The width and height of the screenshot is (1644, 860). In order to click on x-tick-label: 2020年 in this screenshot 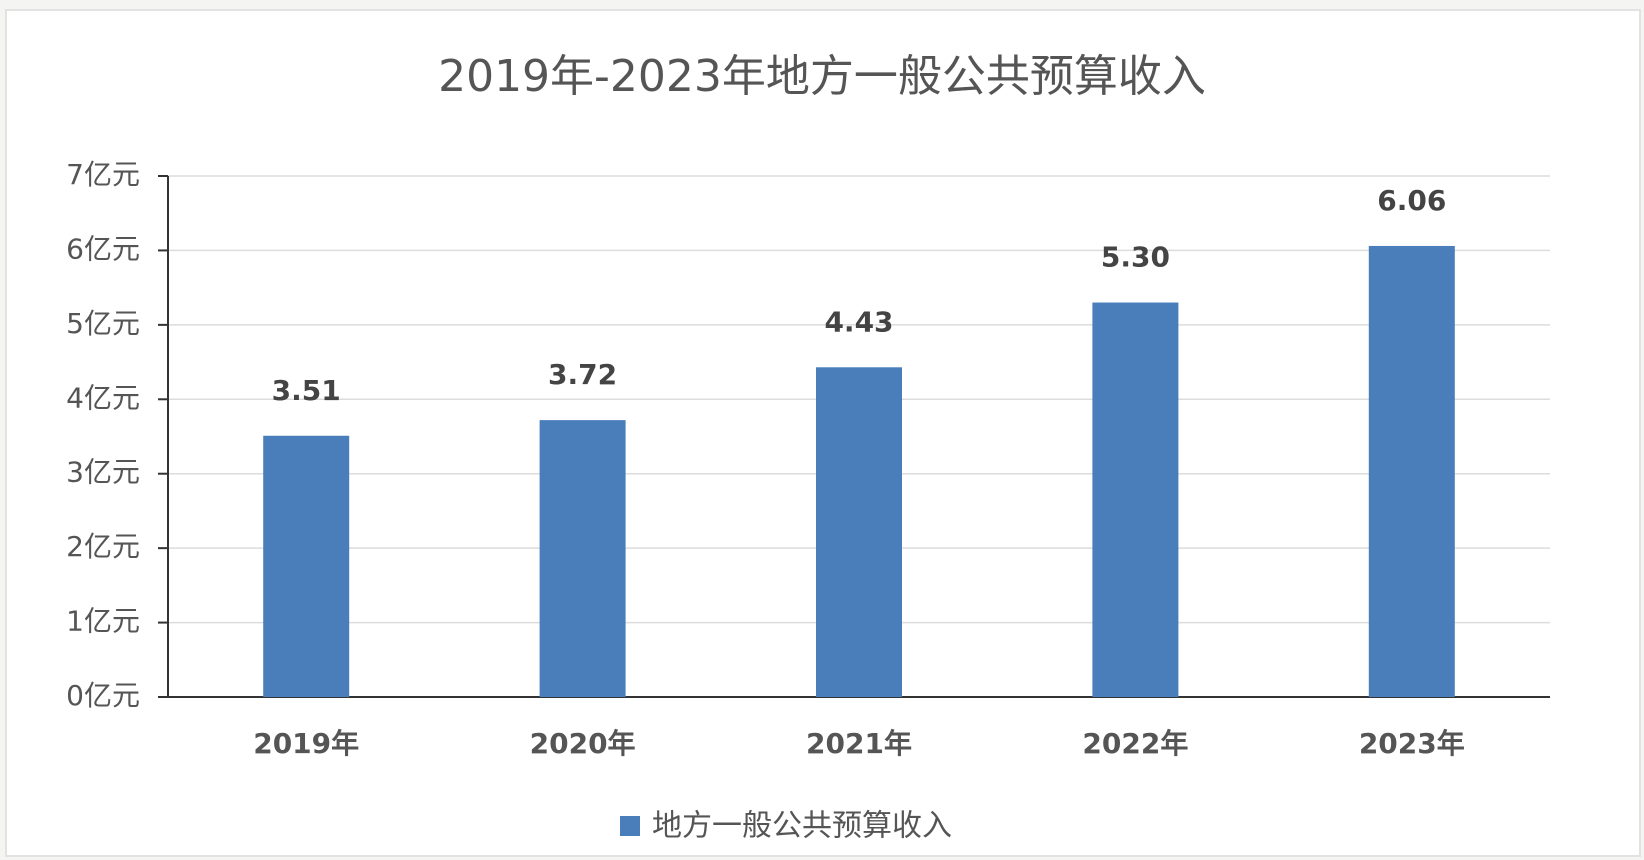, I will do `click(583, 743)`.